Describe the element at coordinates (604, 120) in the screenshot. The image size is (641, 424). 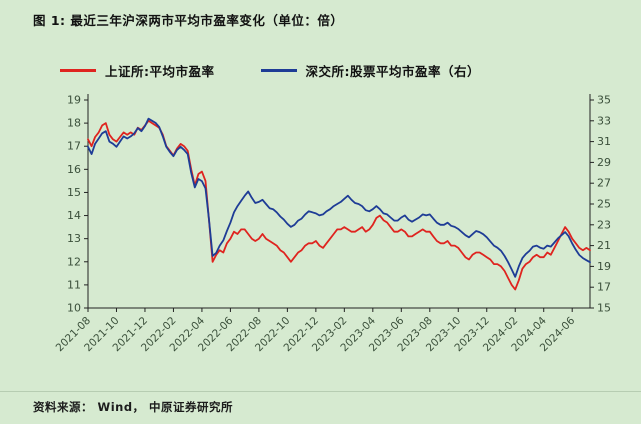
I see `right-tick-label: 33` at that location.